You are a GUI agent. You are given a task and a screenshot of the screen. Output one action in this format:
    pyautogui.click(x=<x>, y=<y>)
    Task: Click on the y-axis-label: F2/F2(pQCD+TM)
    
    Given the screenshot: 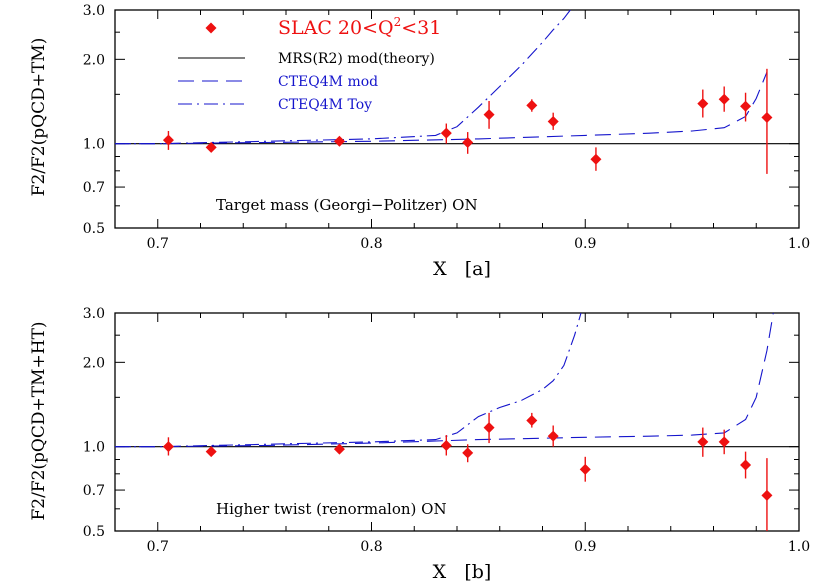 What is the action you would take?
    pyautogui.click(x=39, y=117)
    